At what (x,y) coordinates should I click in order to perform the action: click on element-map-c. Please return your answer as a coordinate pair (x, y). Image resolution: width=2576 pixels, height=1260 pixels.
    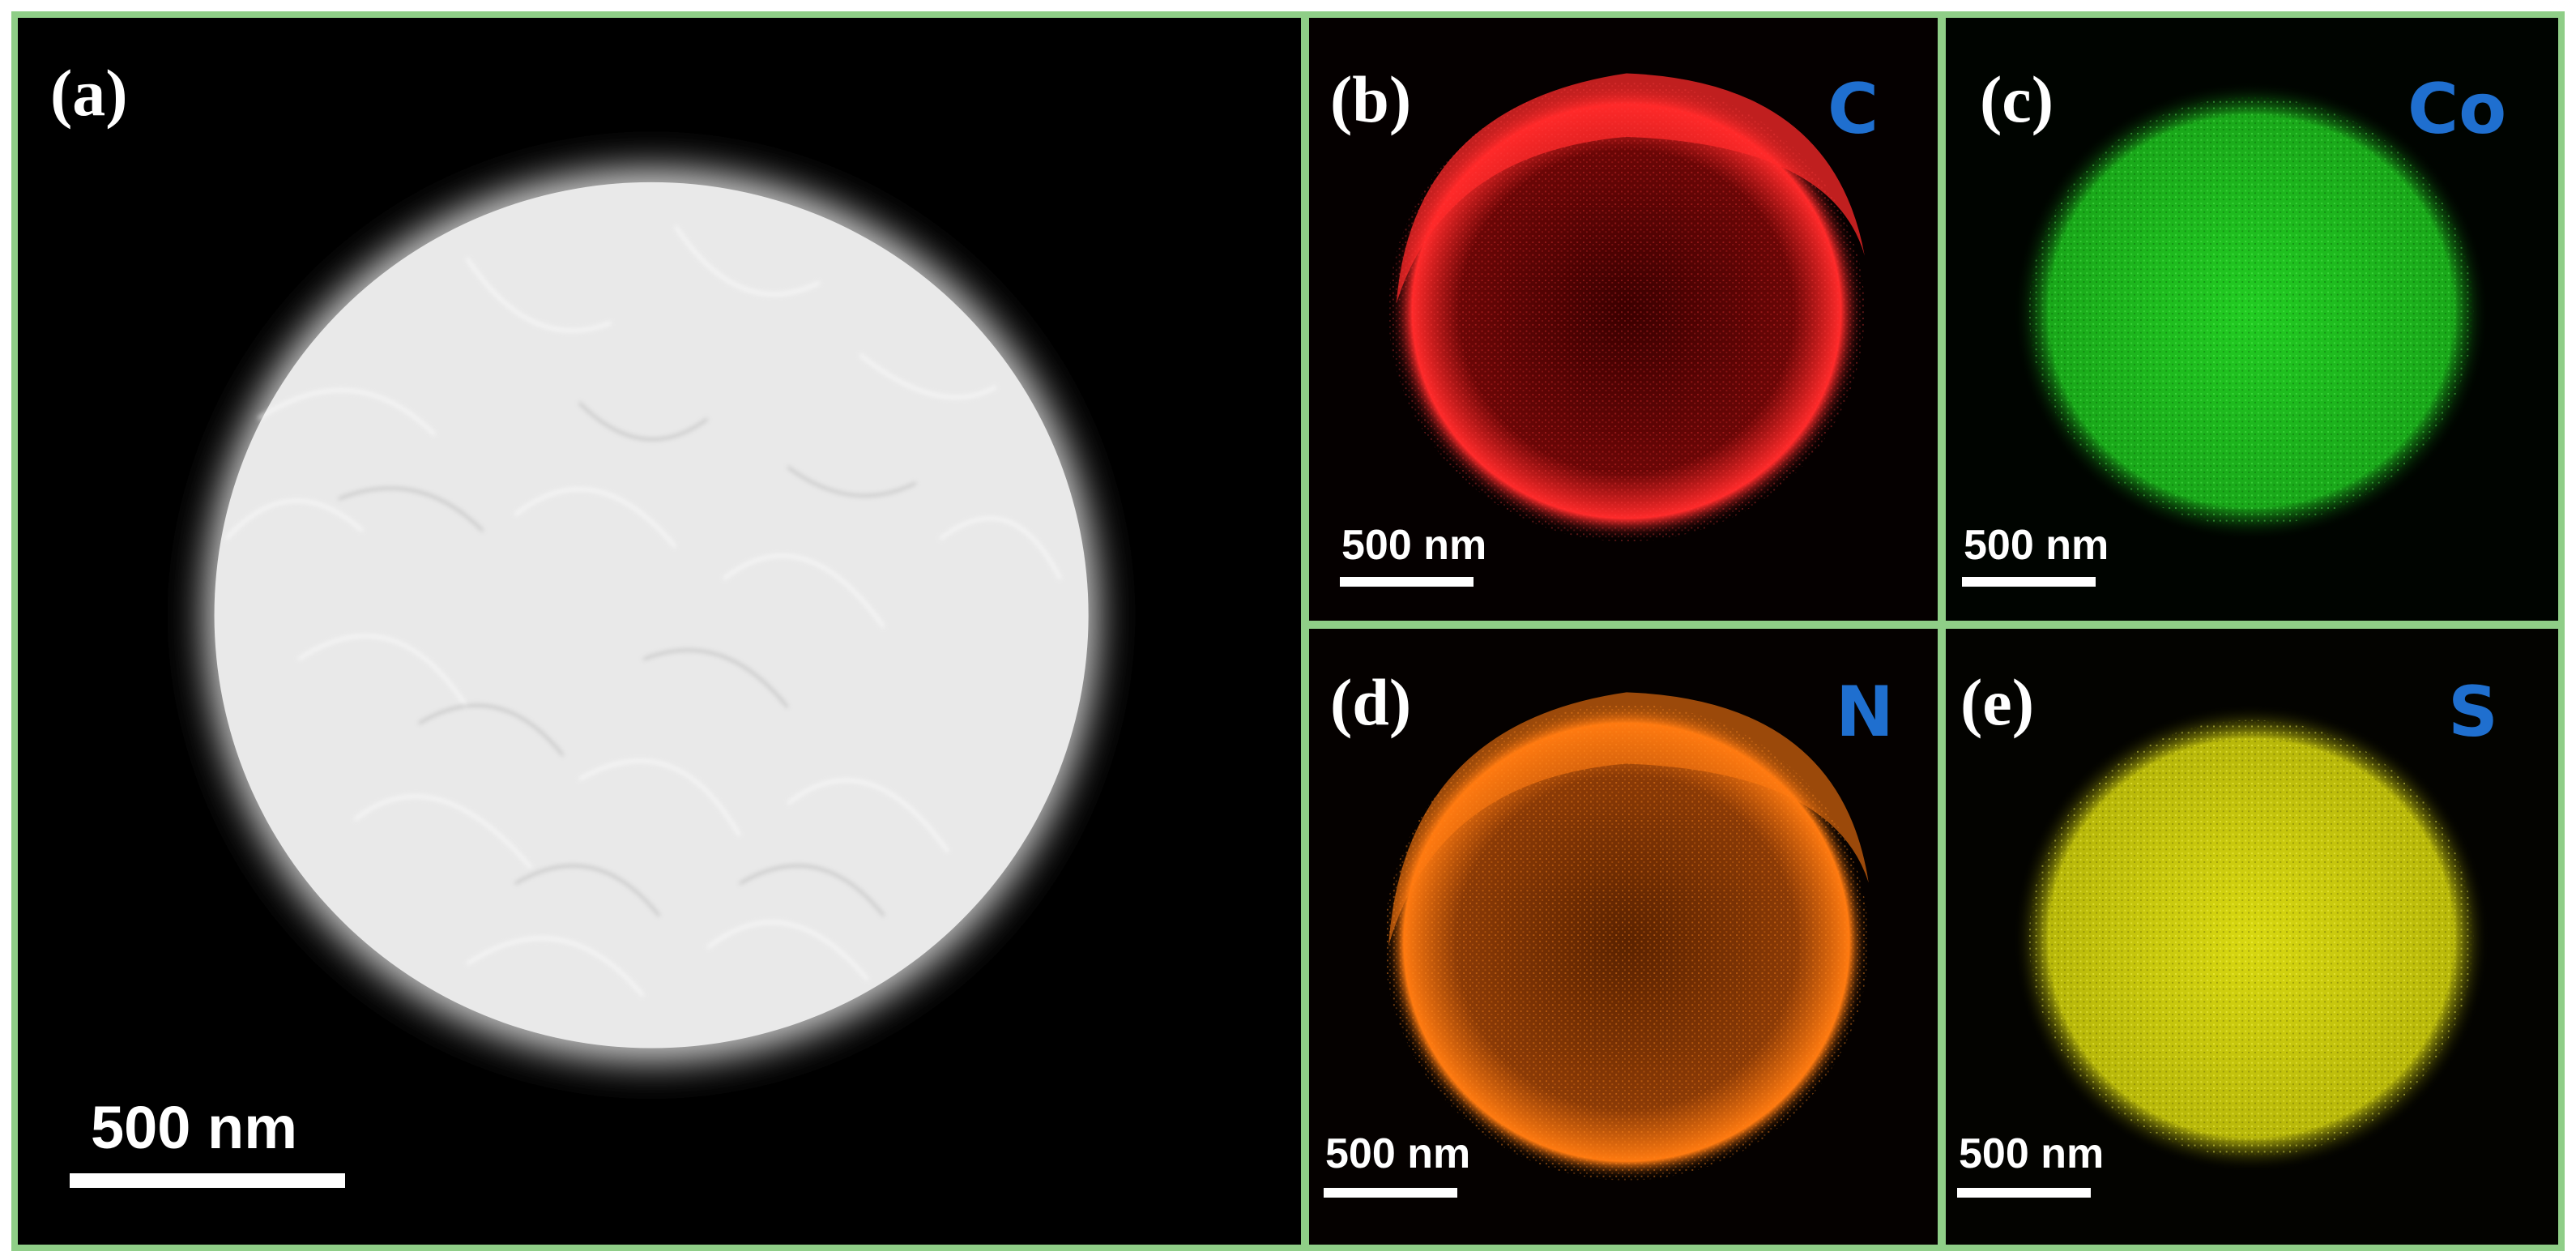
    Looking at the image, I should click on (1624, 319).